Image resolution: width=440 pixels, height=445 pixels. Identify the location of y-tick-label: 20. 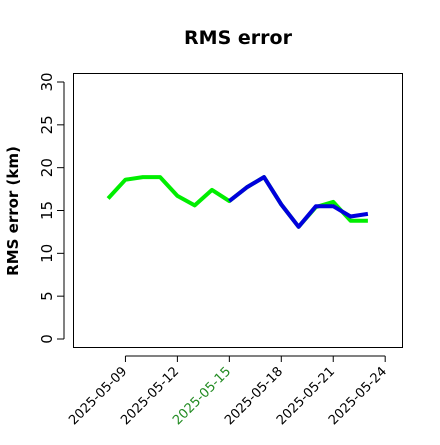
(47, 167).